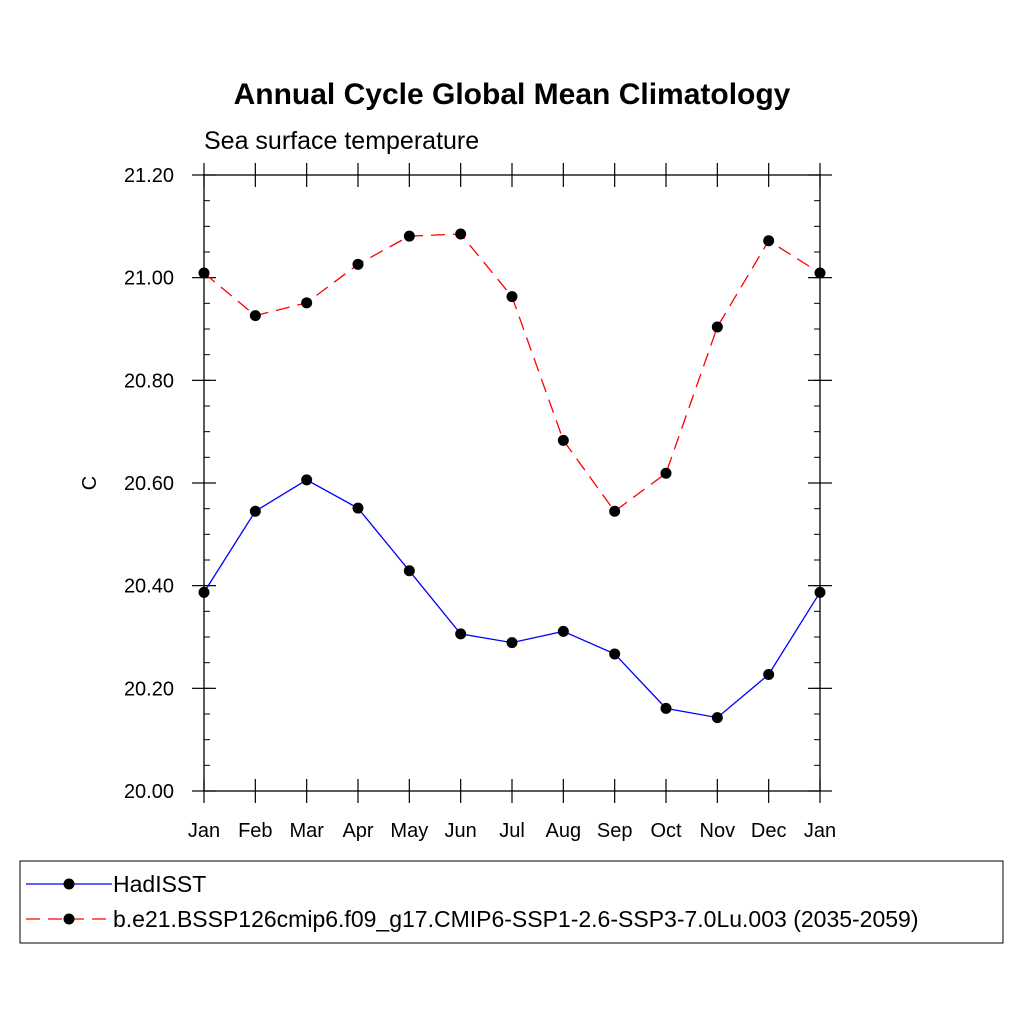 Image resolution: width=1024 pixels, height=1024 pixels. Describe the element at coordinates (149, 381) in the screenshot. I see `y-tick-label: 20.80` at that location.